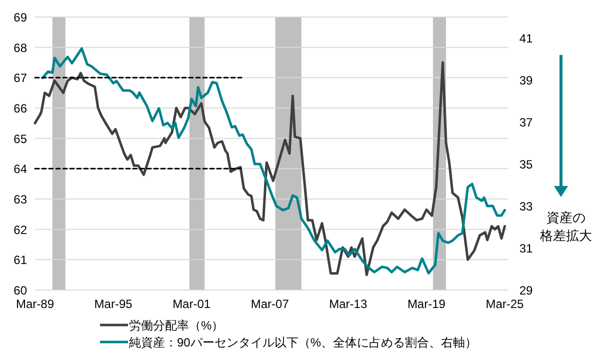 The width and height of the screenshot is (593, 350). What do you see at coordinates (526, 123) in the screenshot?
I see `y2-tick-label: 37` at bounding box center [526, 123].